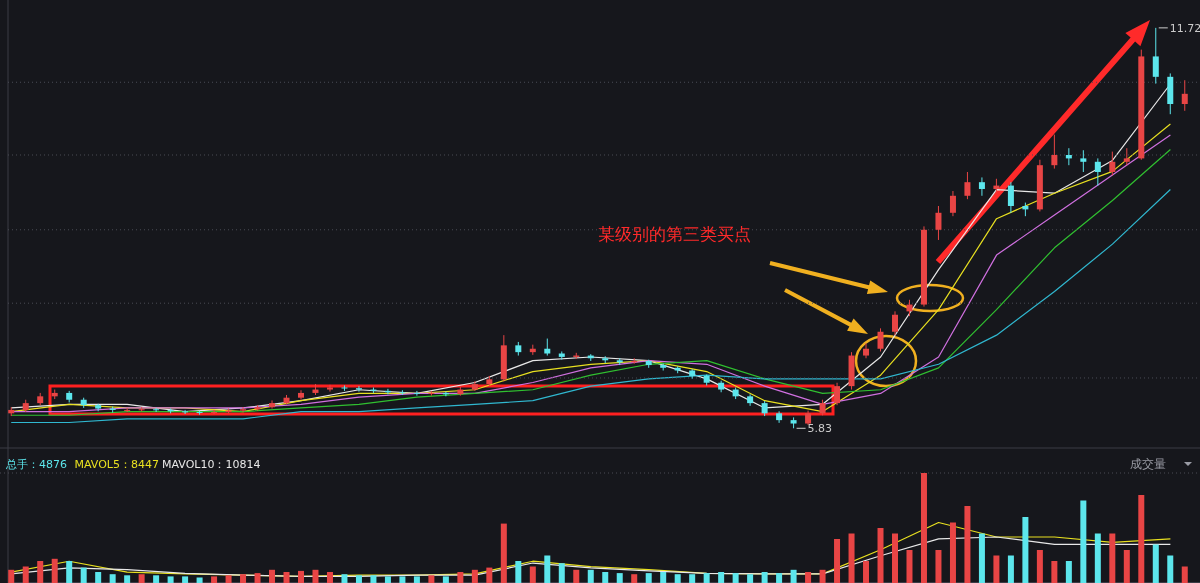 The height and width of the screenshot is (583, 1200). What do you see at coordinates (674, 234) in the screenshot?
I see `annotation: 某级别的第三类买点` at bounding box center [674, 234].